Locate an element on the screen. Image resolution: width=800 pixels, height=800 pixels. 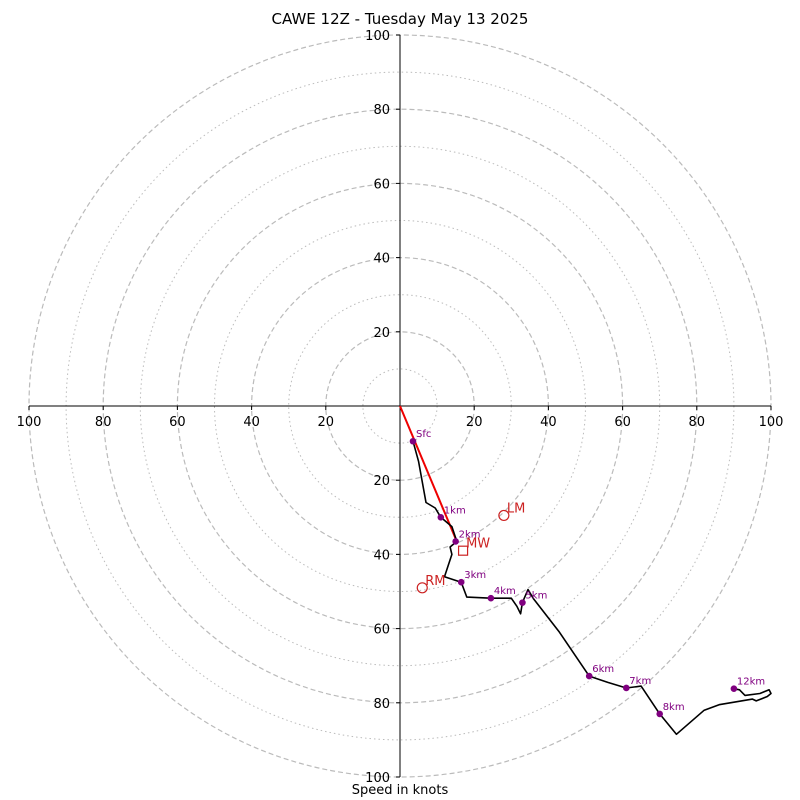
height-marker-label: 8km is located at coordinates (674, 707).